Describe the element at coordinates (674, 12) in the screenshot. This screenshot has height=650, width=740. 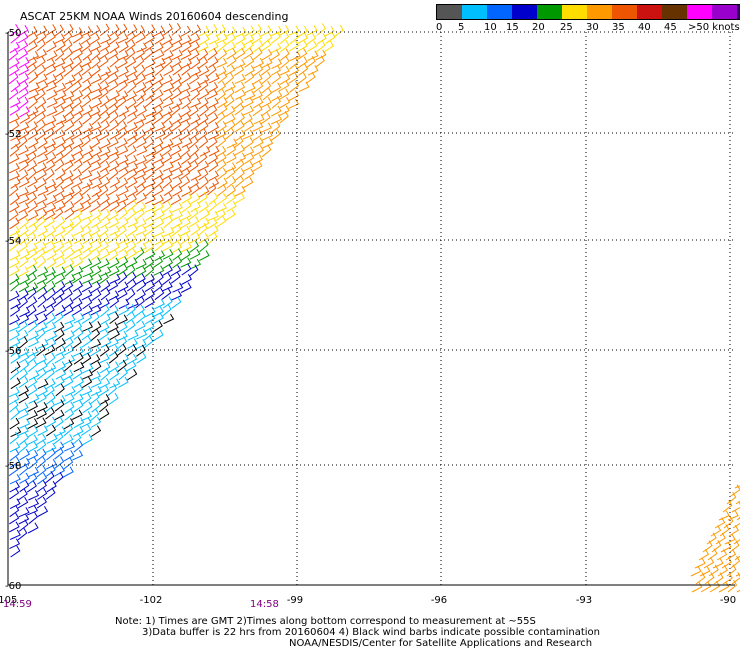
I see `legend-swatch` at that location.